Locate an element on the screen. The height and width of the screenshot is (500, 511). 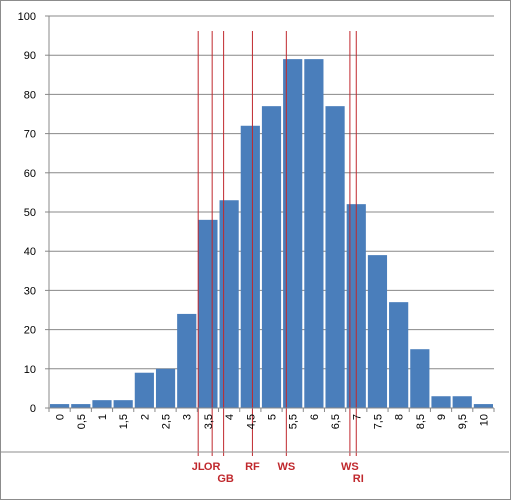
bar-8,5 is located at coordinates (420, 378).